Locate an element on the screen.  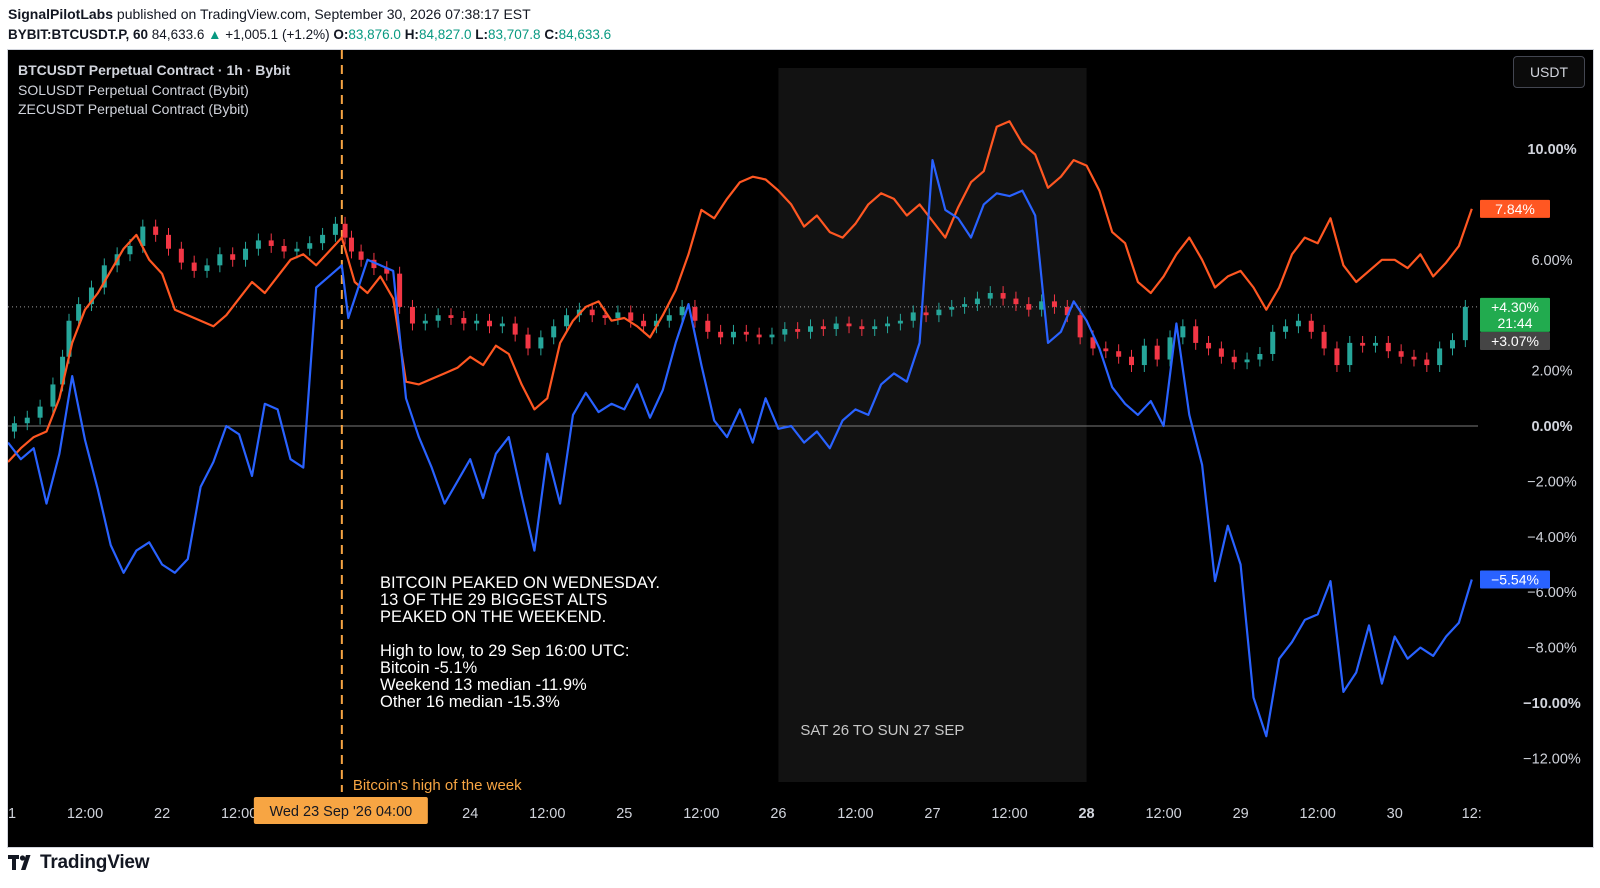
symbol-name: BYBIT:BTCUSDT.P, 60 is located at coordinates (78, 34).